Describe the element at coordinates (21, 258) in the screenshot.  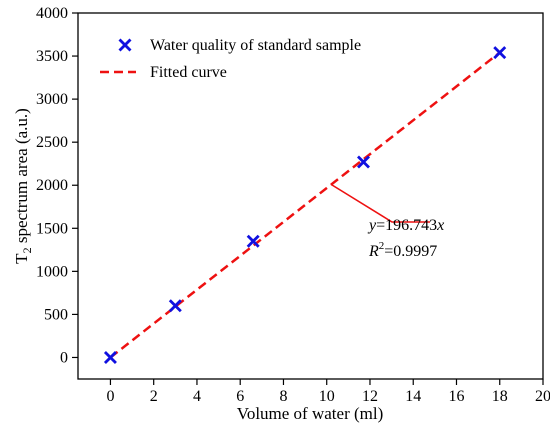
I see `y-title-main: T` at that location.